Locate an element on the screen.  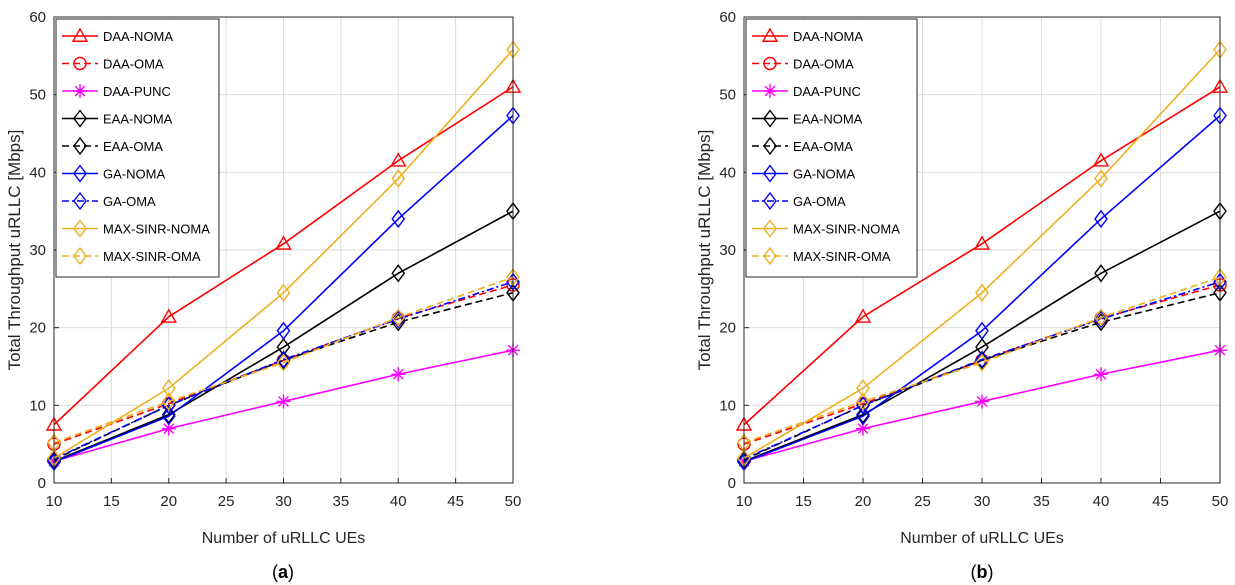
y-tick-label: 60 is located at coordinates (727, 17).